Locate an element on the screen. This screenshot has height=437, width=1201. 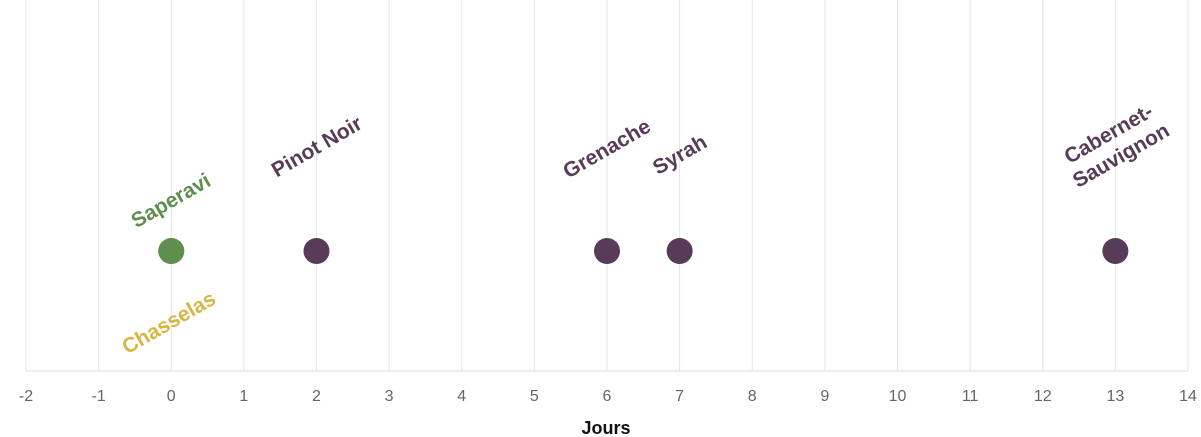
x-tick-label: 1 is located at coordinates (243, 396).